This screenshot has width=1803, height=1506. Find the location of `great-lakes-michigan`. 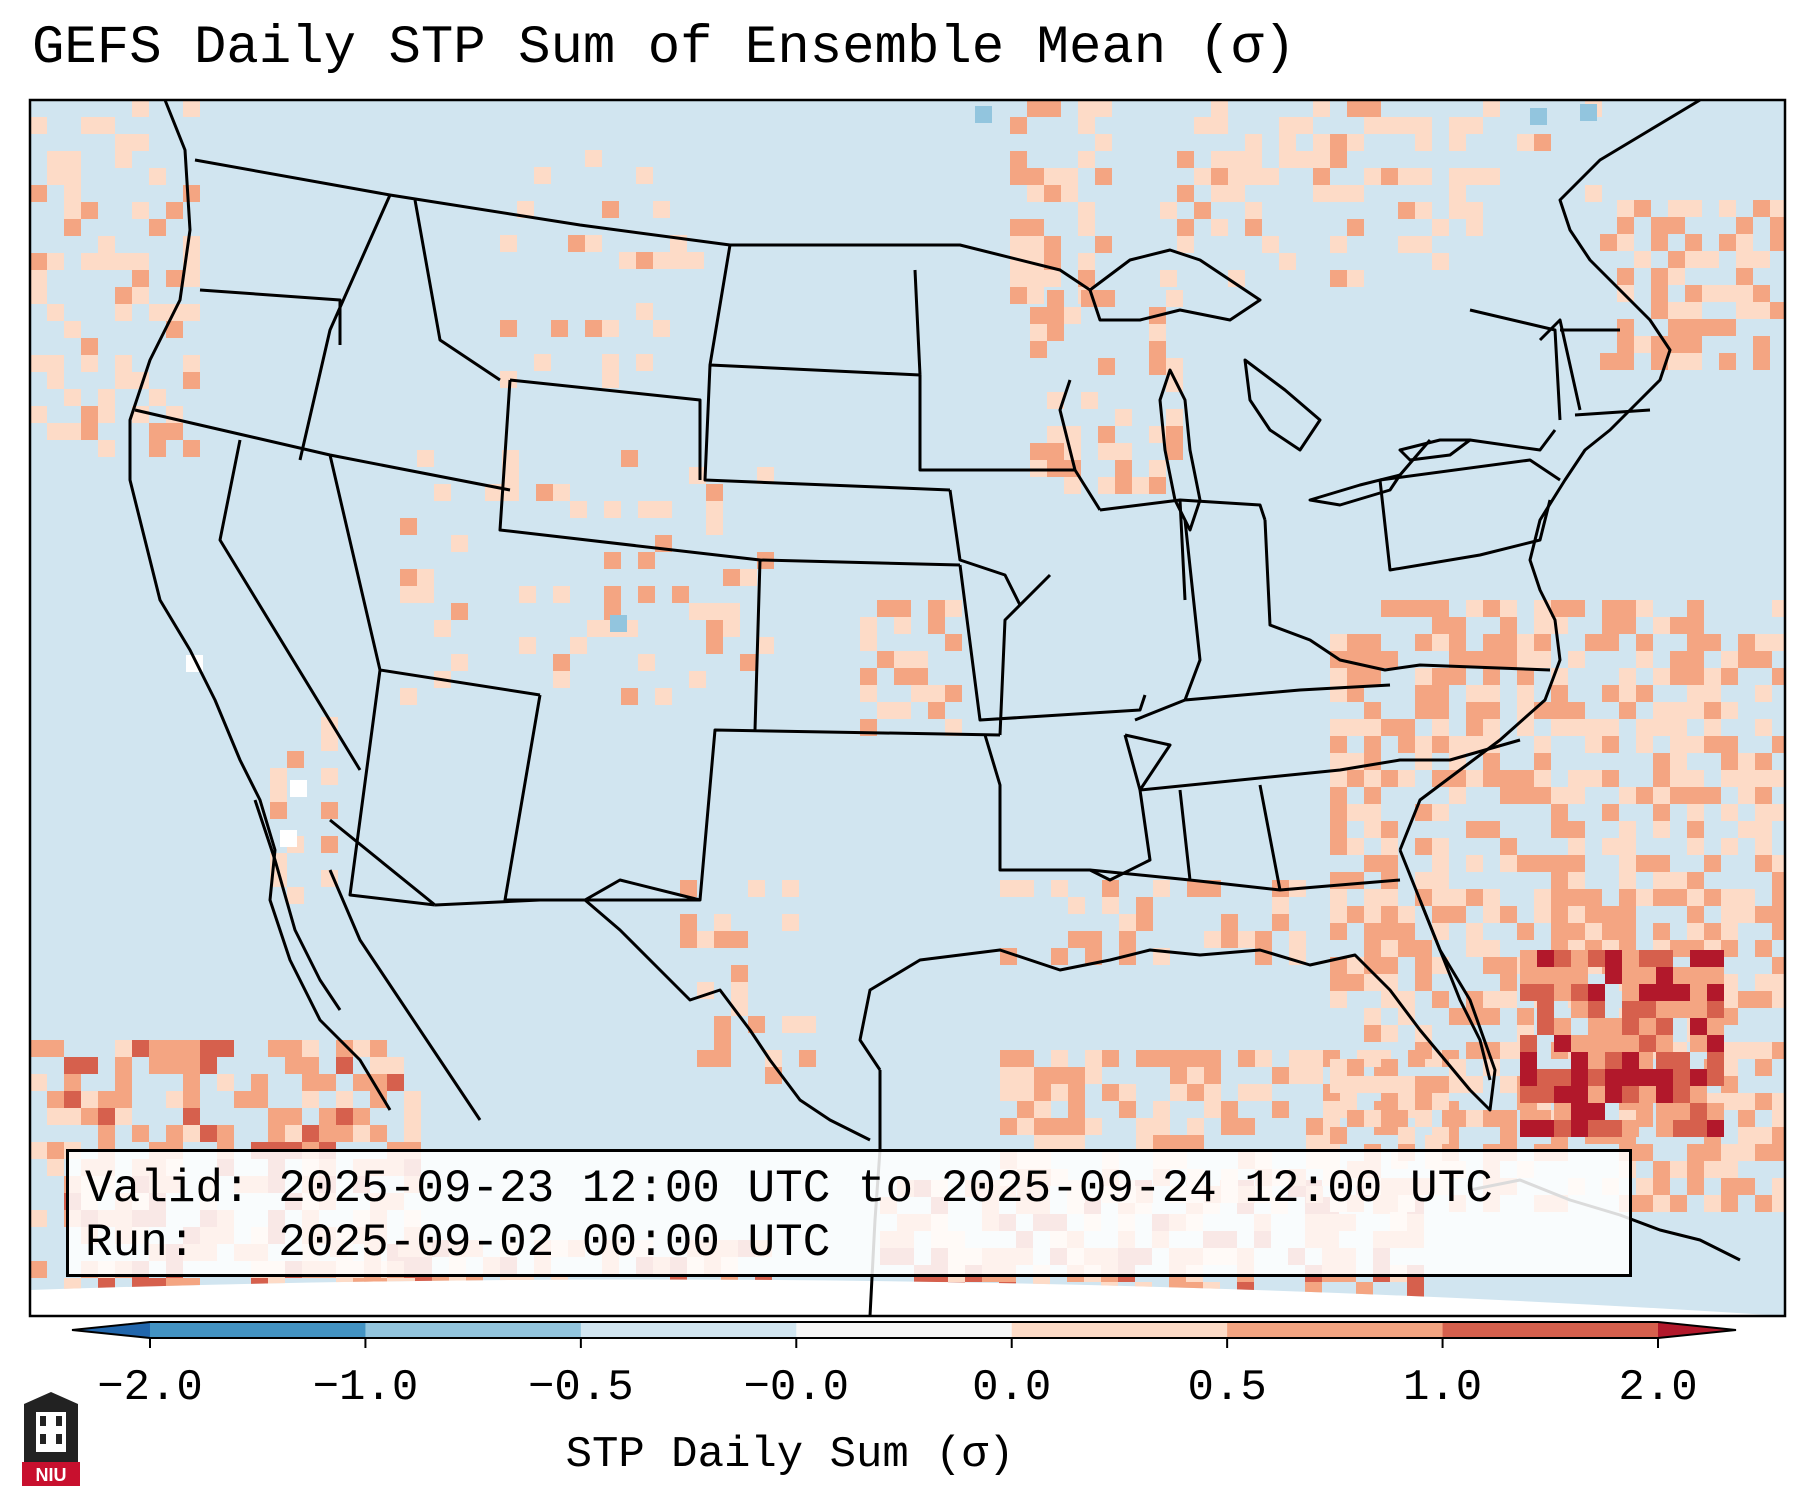

great-lakes-michigan is located at coordinates (1180, 450).